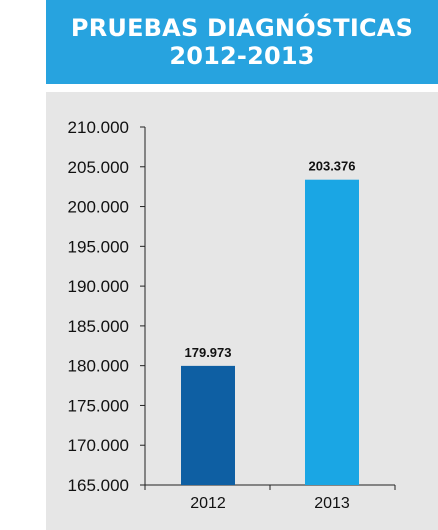 Image resolution: width=438 pixels, height=530 pixels. What do you see at coordinates (98, 286) in the screenshot?
I see `y-tick-label: 190.000` at bounding box center [98, 286].